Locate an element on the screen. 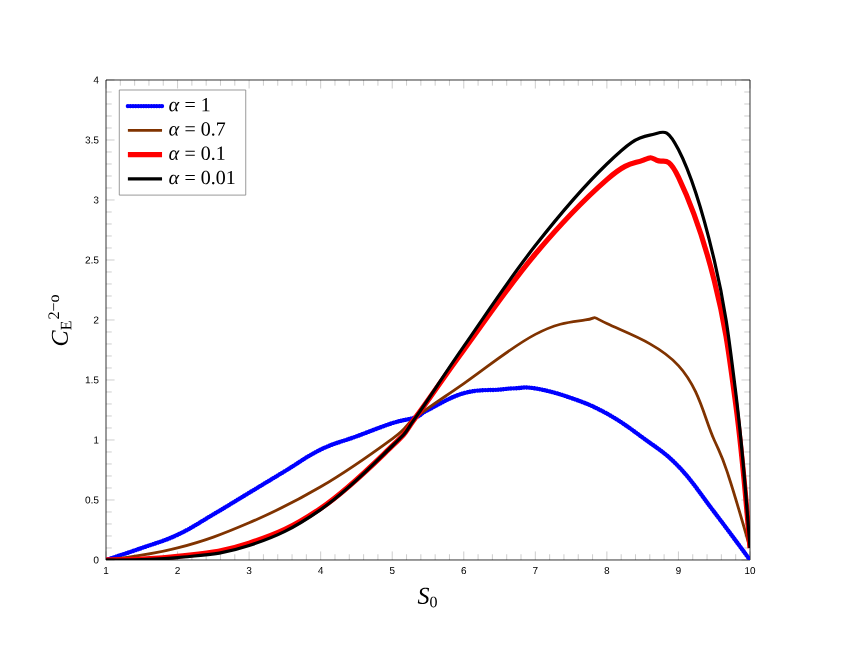 This screenshot has height=646, width=856. legend-label: α = 1 is located at coordinates (189, 104).